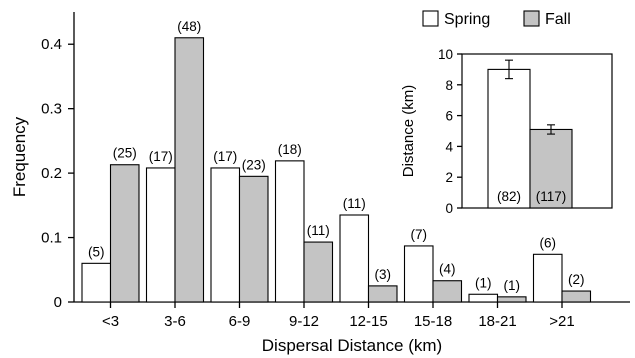 This screenshot has height=358, width=635. I want to click on main-x-axis-title: Dispersal Distance (km), so click(352, 345).